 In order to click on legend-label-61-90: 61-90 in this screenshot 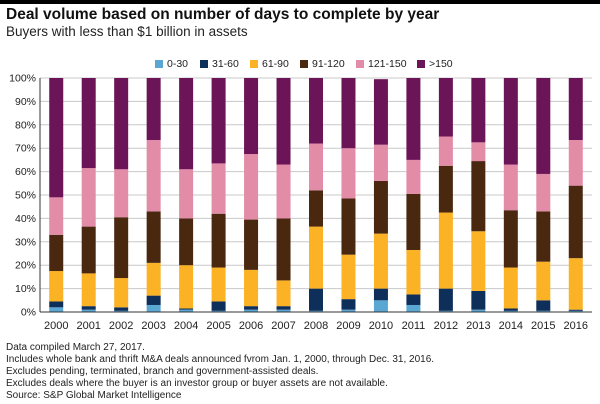, I will do `click(275, 64)`.